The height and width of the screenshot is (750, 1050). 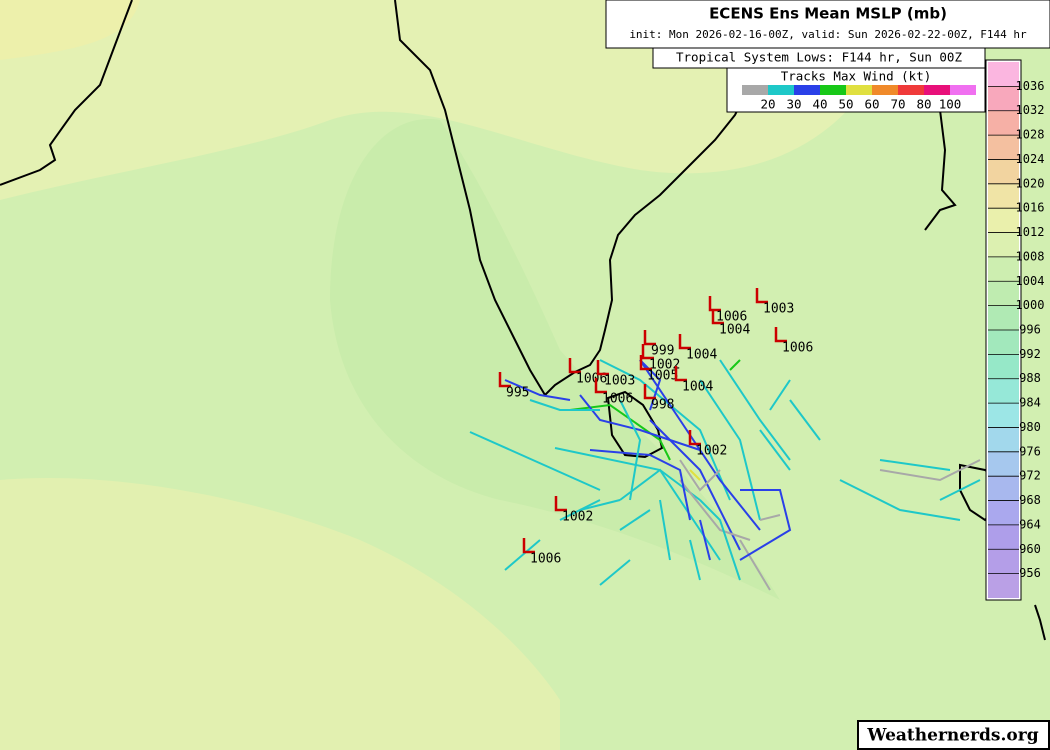 I want to click on colorbar-label: 1032, so click(x=1030, y=110).